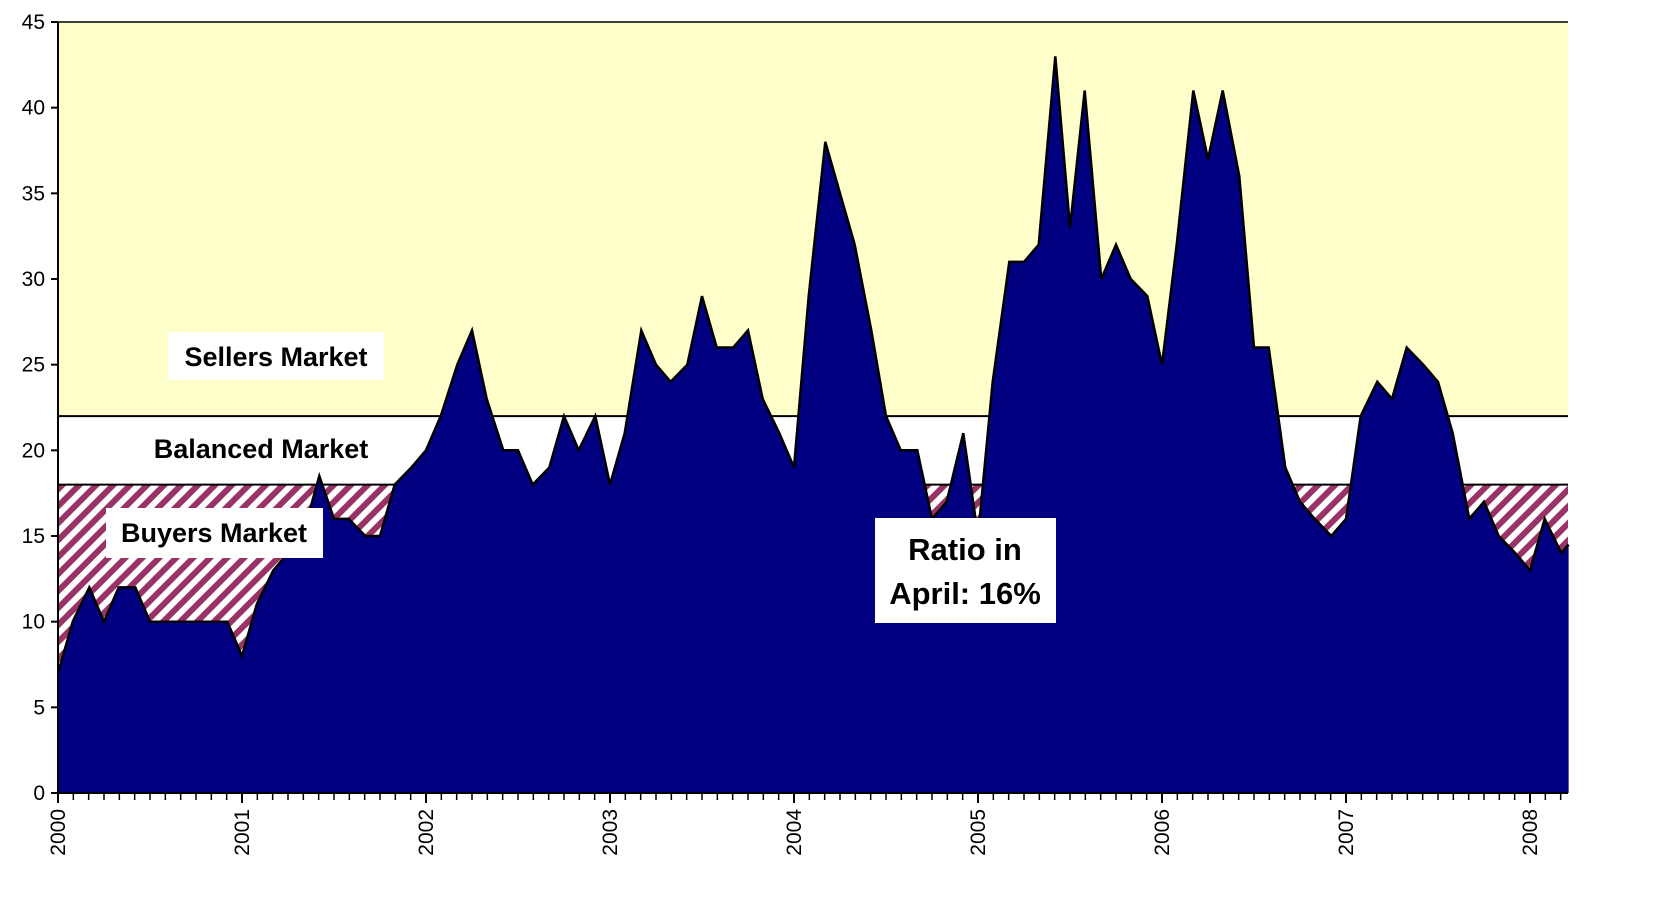 The width and height of the screenshot is (1662, 922). I want to click on y-tick-label-0: 0, so click(39, 793).